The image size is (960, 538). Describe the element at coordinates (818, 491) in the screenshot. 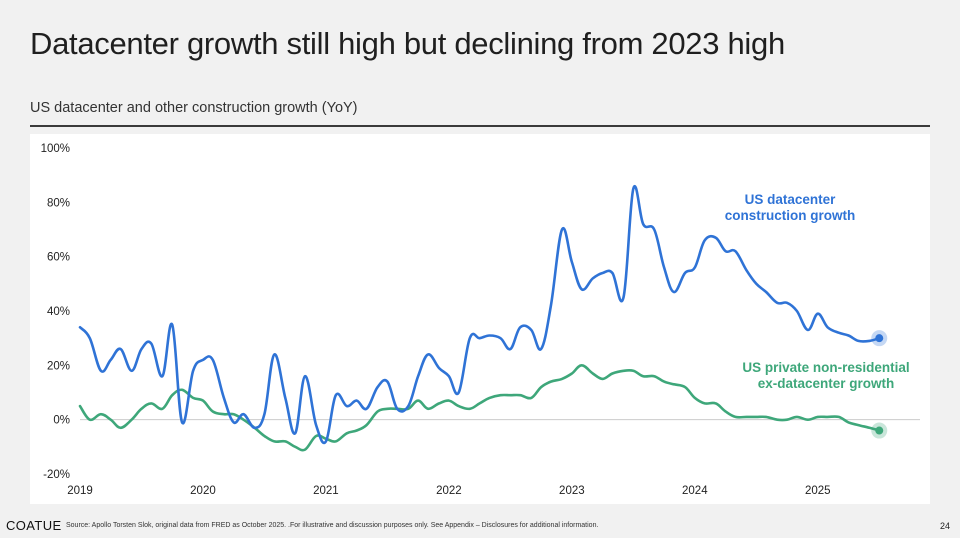

I see `x-tick-label: 2025` at that location.